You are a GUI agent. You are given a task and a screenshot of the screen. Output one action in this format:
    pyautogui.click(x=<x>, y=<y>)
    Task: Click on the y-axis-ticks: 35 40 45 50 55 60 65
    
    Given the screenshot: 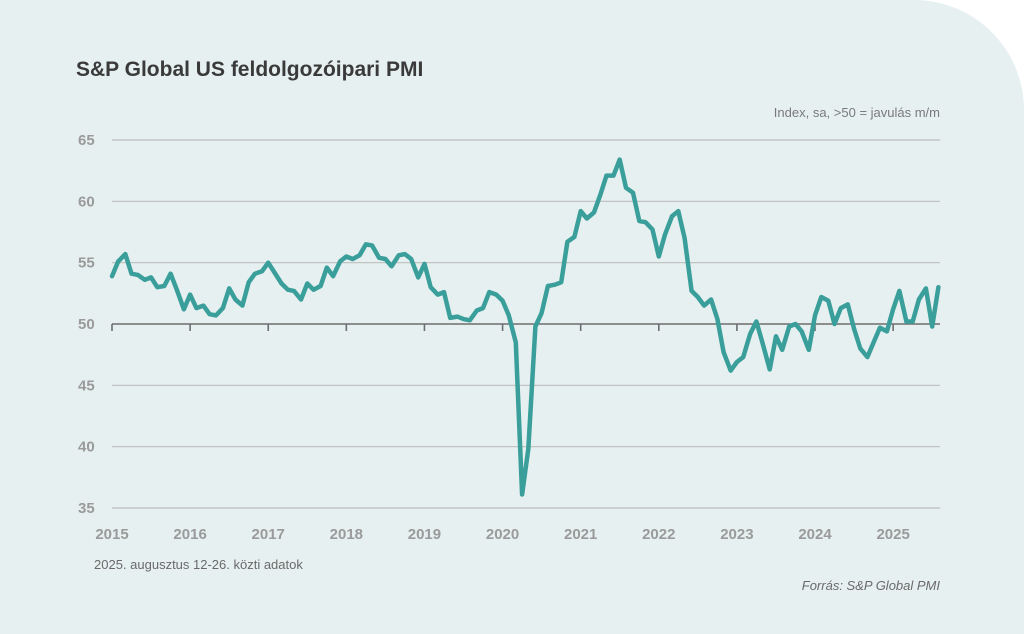 What is the action you would take?
    pyautogui.click(x=86, y=324)
    